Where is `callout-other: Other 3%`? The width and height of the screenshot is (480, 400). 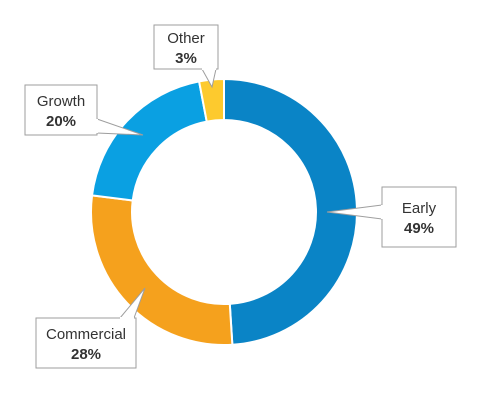
callout-other: Other 3% is located at coordinates (186, 56).